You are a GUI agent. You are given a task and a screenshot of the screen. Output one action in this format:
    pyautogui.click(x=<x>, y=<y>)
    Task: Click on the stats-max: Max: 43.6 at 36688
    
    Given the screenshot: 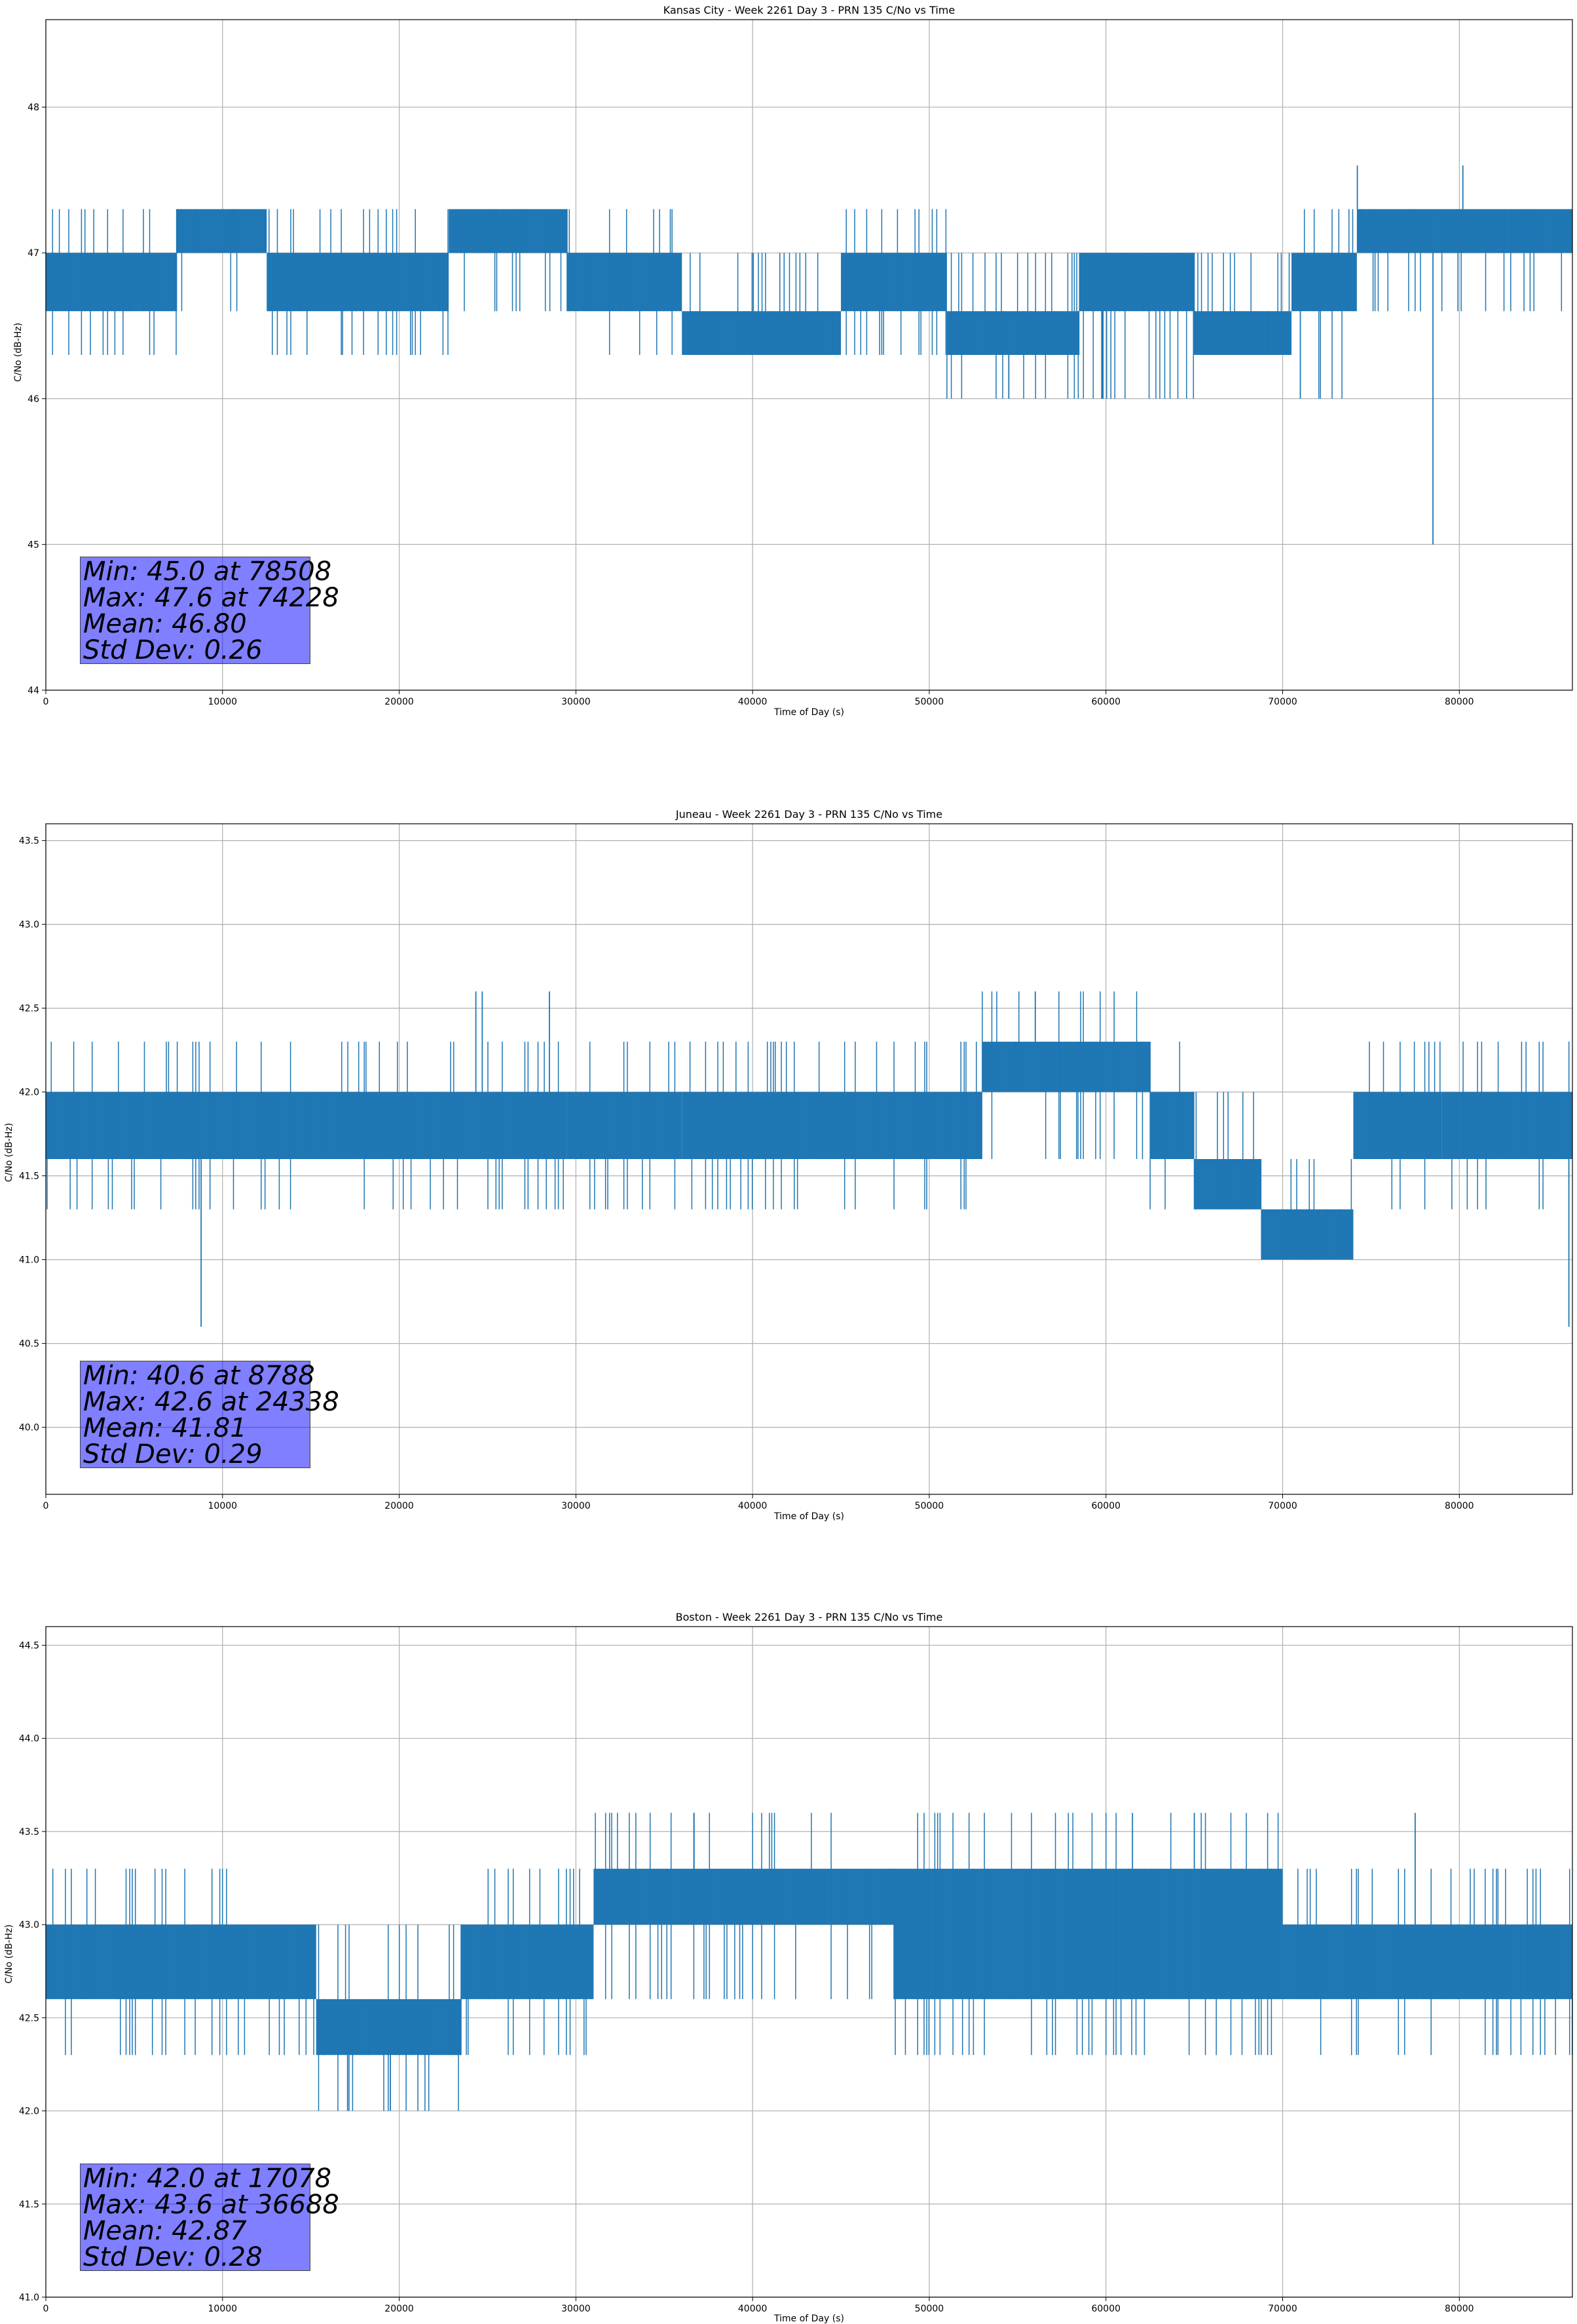 What is the action you would take?
    pyautogui.click(x=211, y=2205)
    